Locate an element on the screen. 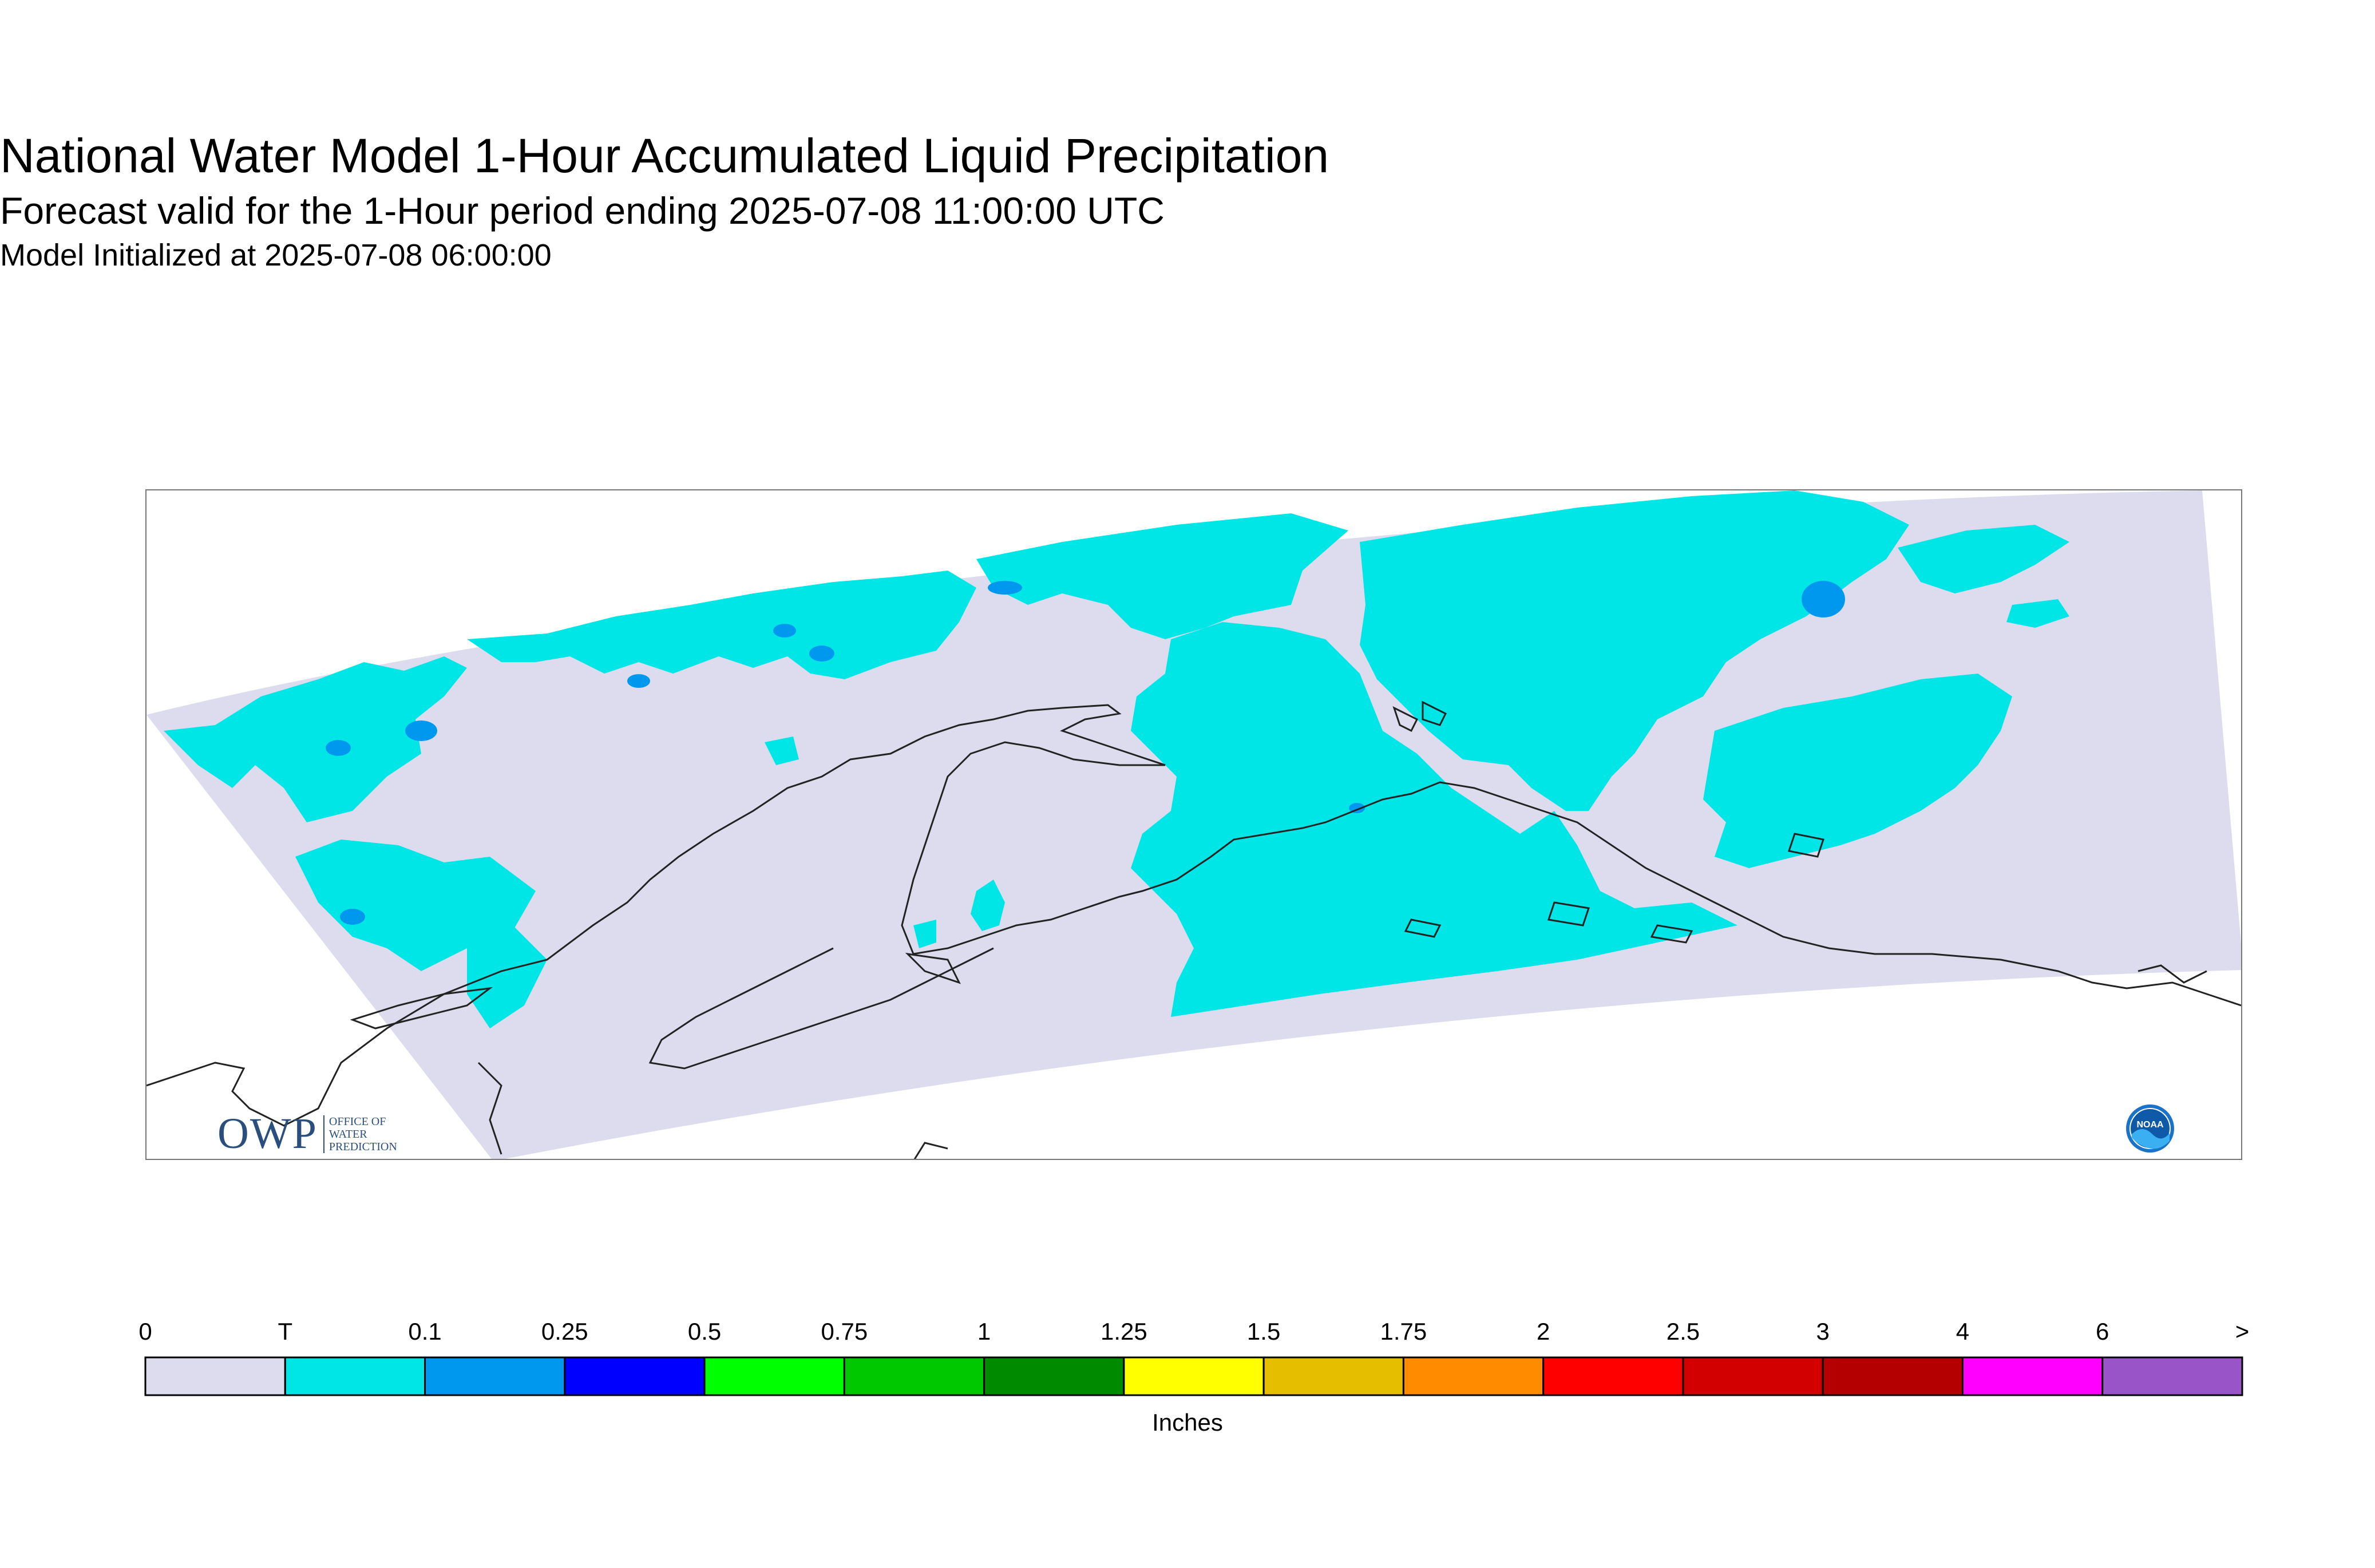  owp-line-2: WATER is located at coordinates (347, 1134).